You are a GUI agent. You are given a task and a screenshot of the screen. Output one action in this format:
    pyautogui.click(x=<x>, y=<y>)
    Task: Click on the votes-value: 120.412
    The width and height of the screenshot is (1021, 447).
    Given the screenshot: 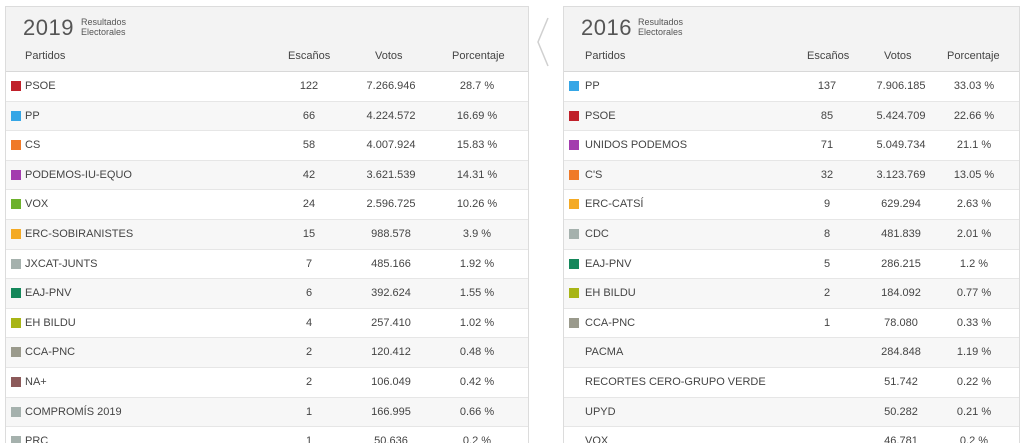 What is the action you would take?
    pyautogui.click(x=391, y=352)
    